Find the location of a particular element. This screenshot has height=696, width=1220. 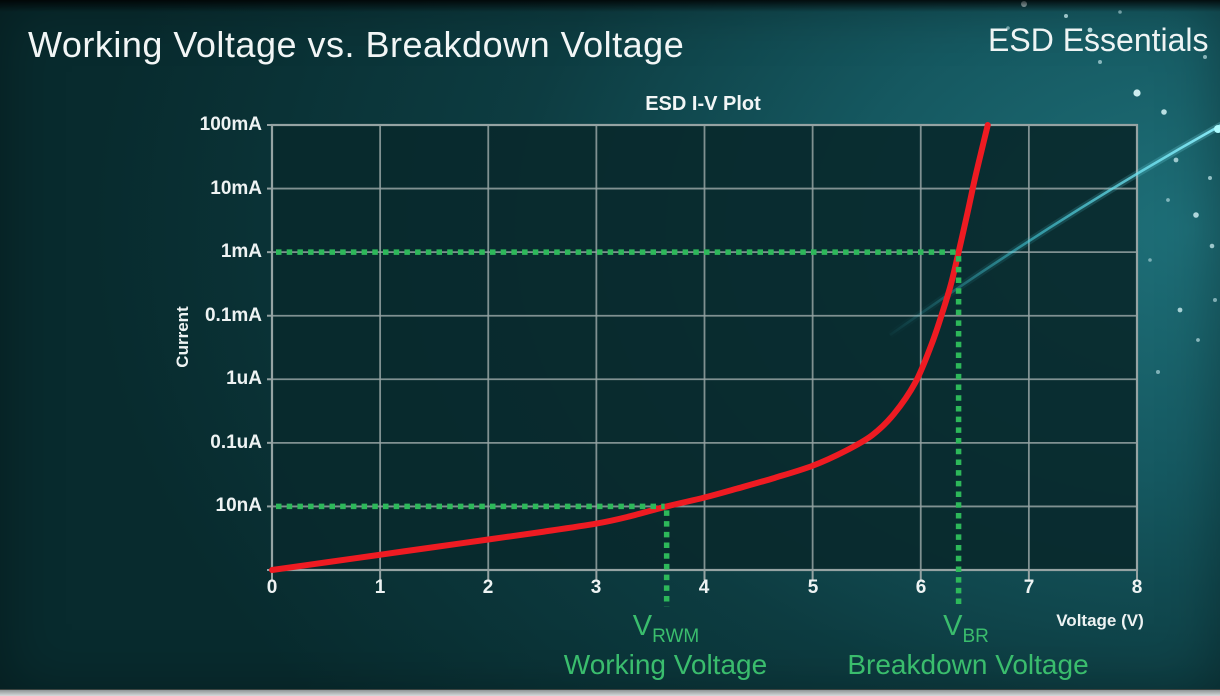

y-tick-label: 0.1uA is located at coordinates (236, 442).